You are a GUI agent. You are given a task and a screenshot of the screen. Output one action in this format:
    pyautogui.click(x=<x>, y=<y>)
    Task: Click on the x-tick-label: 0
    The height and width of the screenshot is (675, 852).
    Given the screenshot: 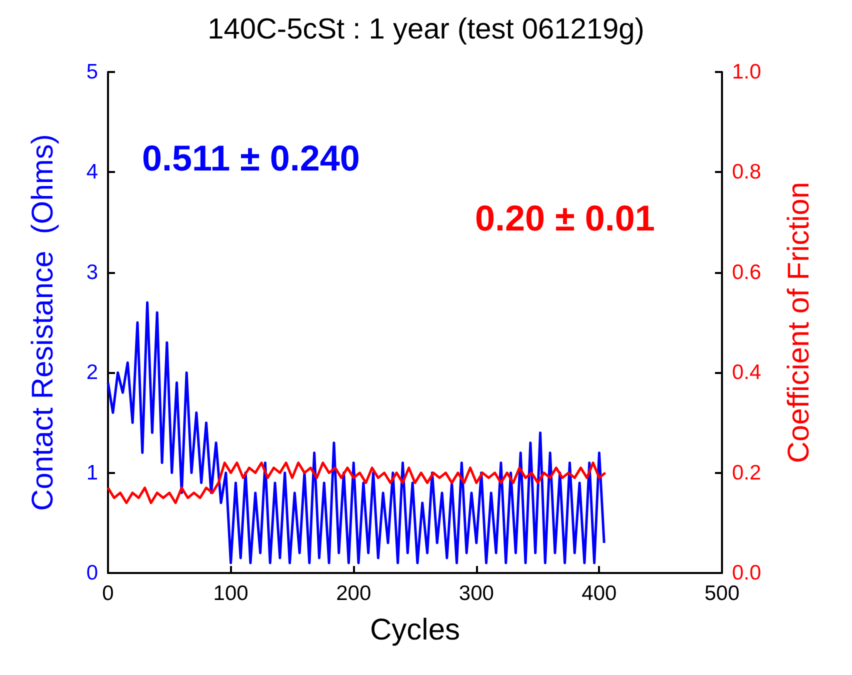 What is the action you would take?
    pyautogui.click(x=108, y=593)
    